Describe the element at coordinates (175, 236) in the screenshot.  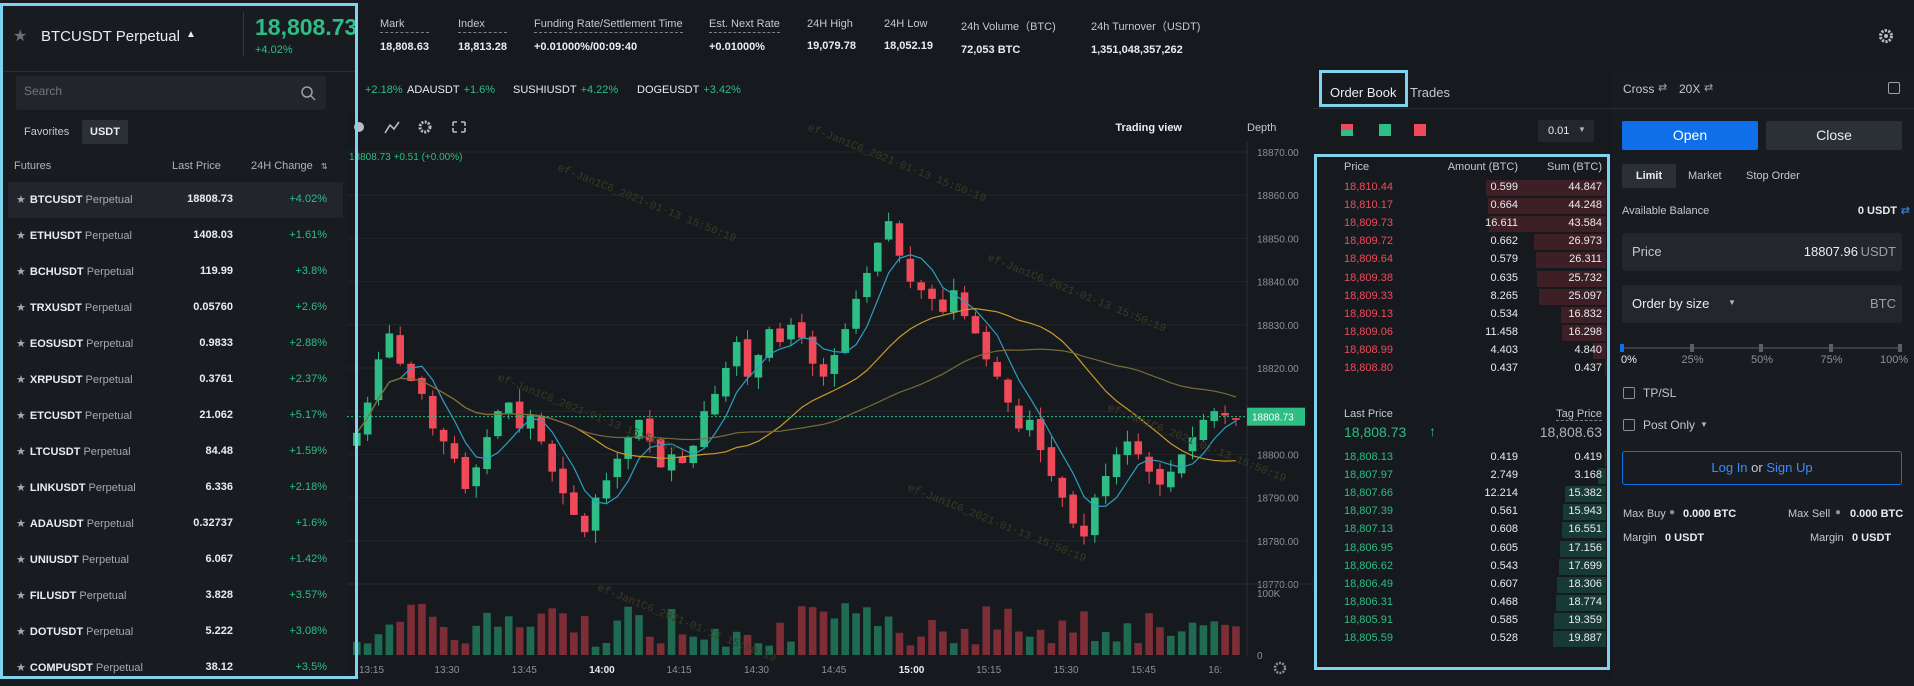
I see `market-row: ★ ETHUSDT Perpetual 1408.03 +1.61%` at that location.